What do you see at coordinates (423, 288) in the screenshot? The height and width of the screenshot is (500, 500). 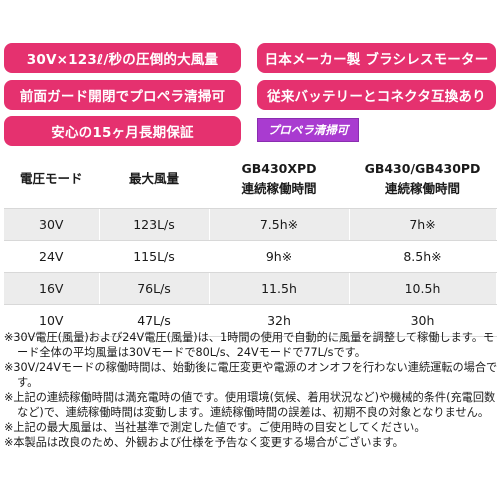 I see `cell-pd-runtime: 10.5h` at bounding box center [423, 288].